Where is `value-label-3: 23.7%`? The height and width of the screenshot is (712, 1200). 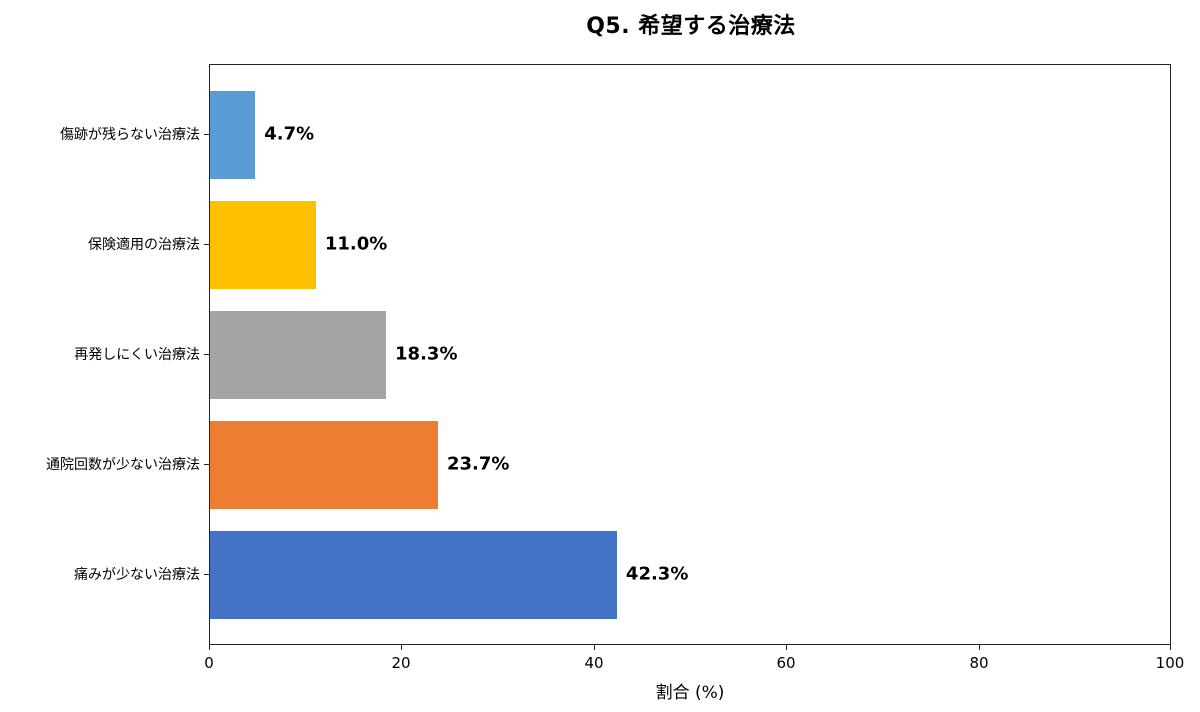
value-label-3: 23.7% is located at coordinates (478, 464).